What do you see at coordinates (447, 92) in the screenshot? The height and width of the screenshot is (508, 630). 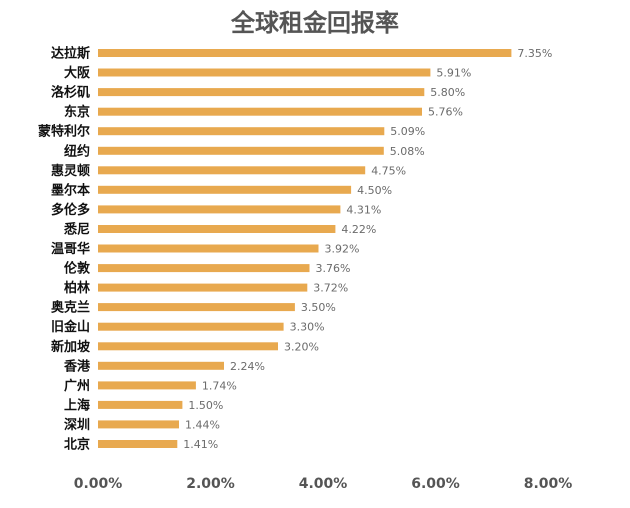 I see `value-label: 5.80%` at bounding box center [447, 92].